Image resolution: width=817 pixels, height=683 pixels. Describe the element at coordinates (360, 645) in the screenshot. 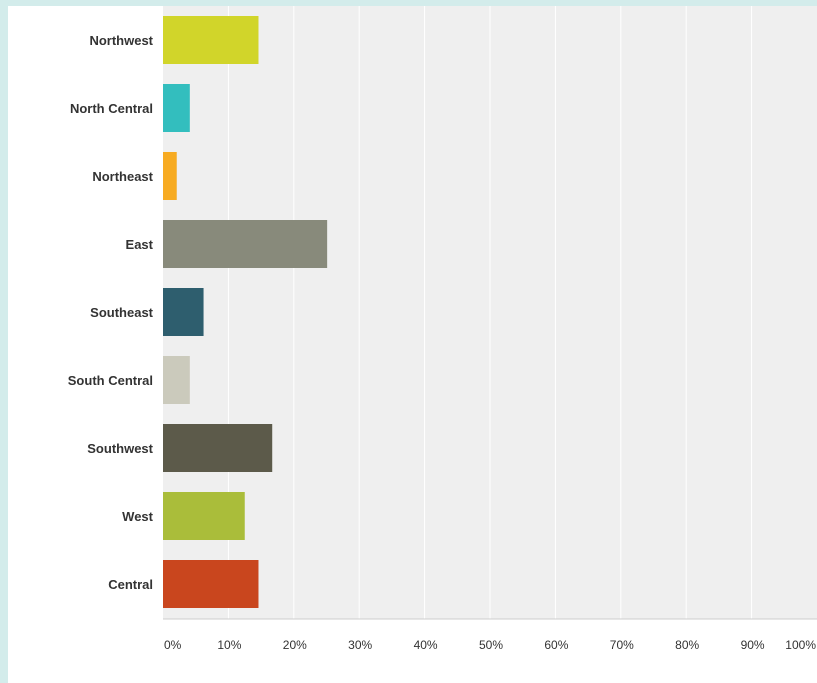

I see `x-tick-label: 30%` at that location.